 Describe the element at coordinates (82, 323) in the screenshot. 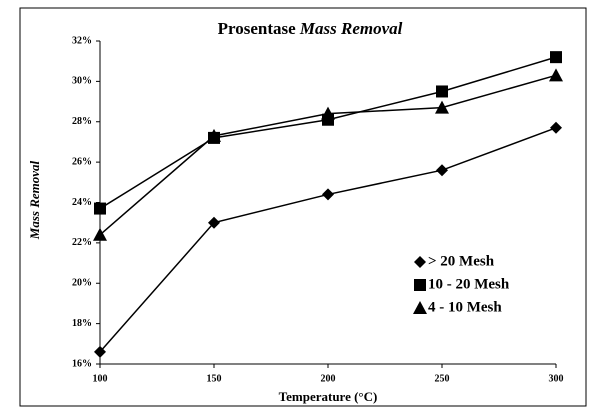

I see `y-tick-label: 18%` at that location.